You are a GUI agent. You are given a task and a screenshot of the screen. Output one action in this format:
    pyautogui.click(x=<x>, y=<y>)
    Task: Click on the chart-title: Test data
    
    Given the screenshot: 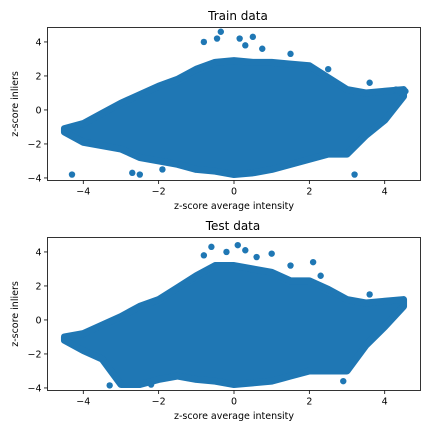 What is the action you would take?
    pyautogui.click(x=232, y=226)
    